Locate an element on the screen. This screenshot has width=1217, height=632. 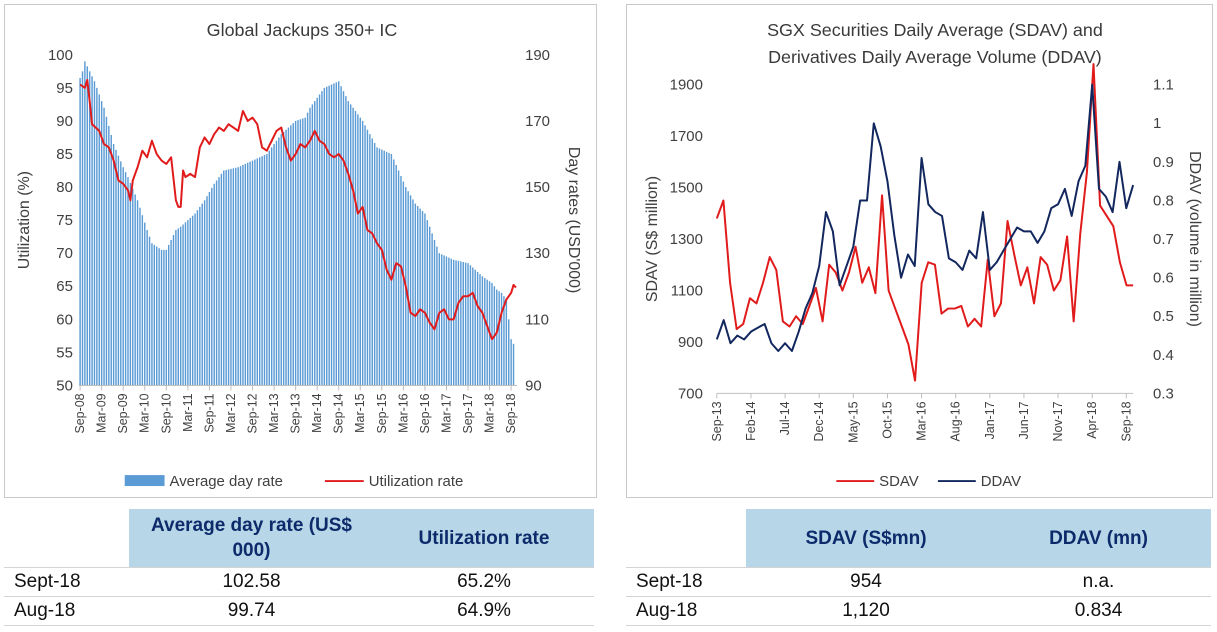
table-row: Sept-18 102.58 65.2% is located at coordinates (299, 582).